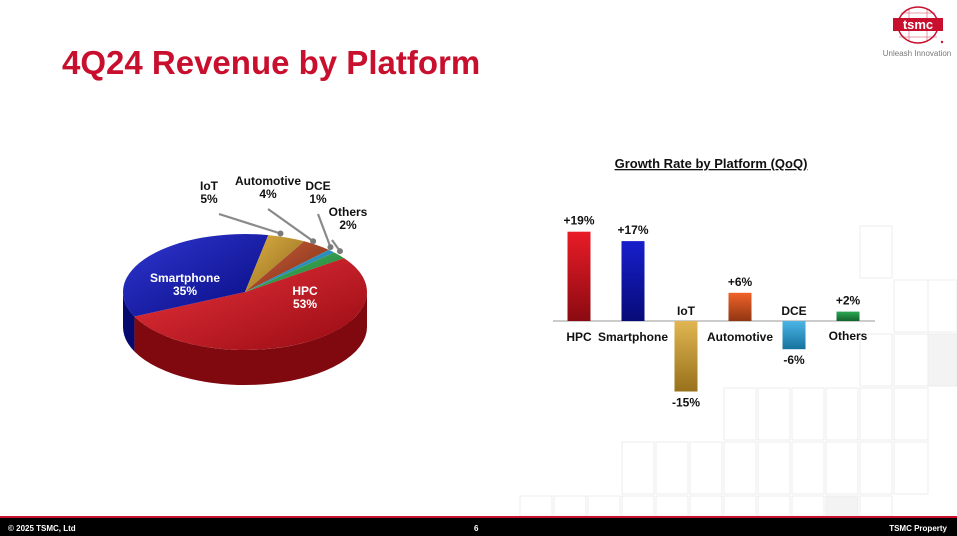 The image size is (957, 536). What do you see at coordinates (579, 337) in the screenshot?
I see `bar-category-hpc: HPC` at bounding box center [579, 337].